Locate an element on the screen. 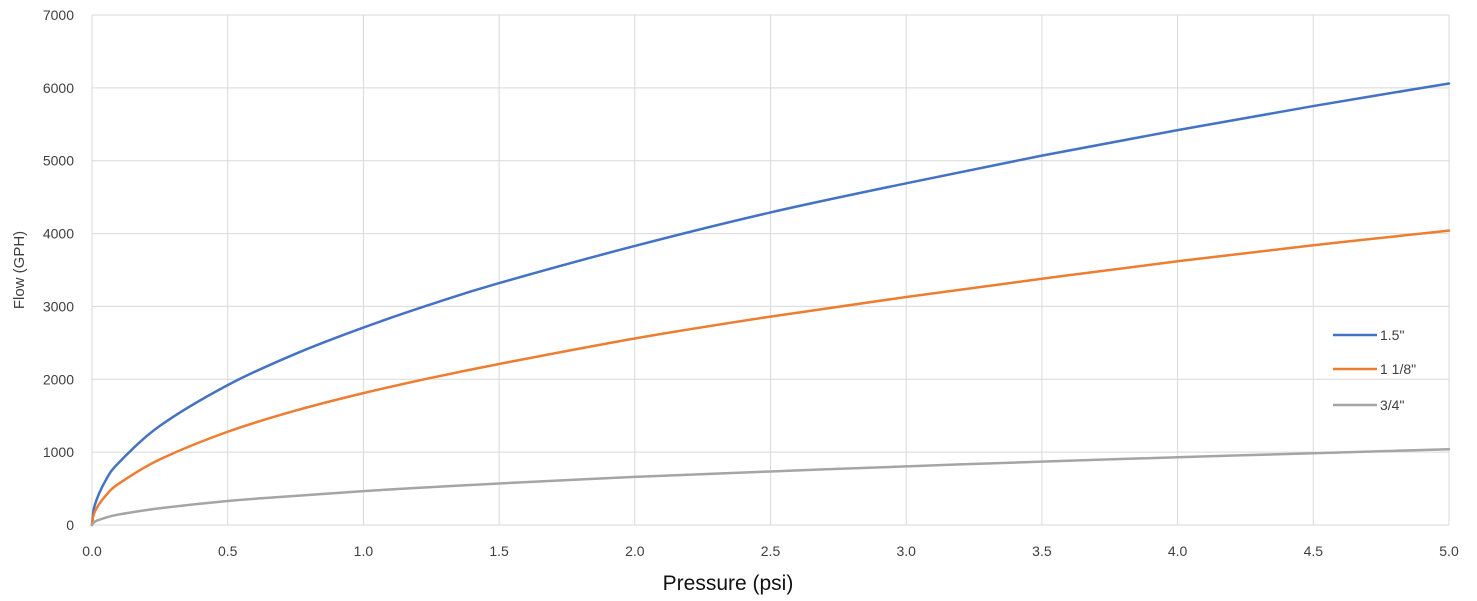  x-tick-label: 0.0 is located at coordinates (92, 551).